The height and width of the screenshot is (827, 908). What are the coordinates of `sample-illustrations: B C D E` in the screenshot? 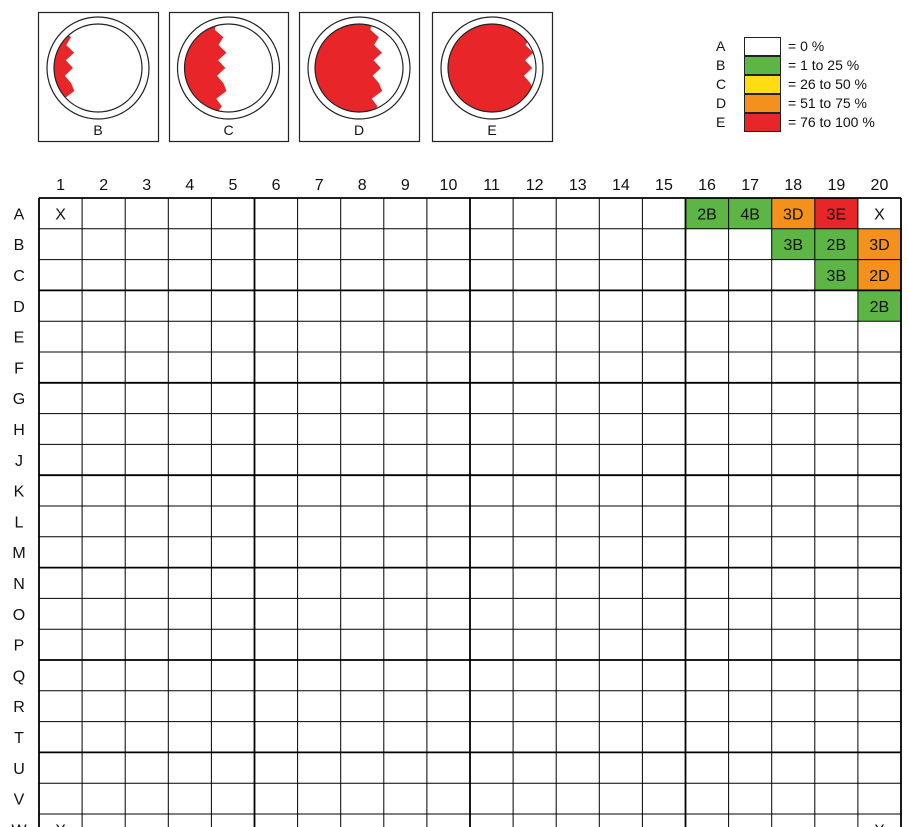 It's located at (295, 77).